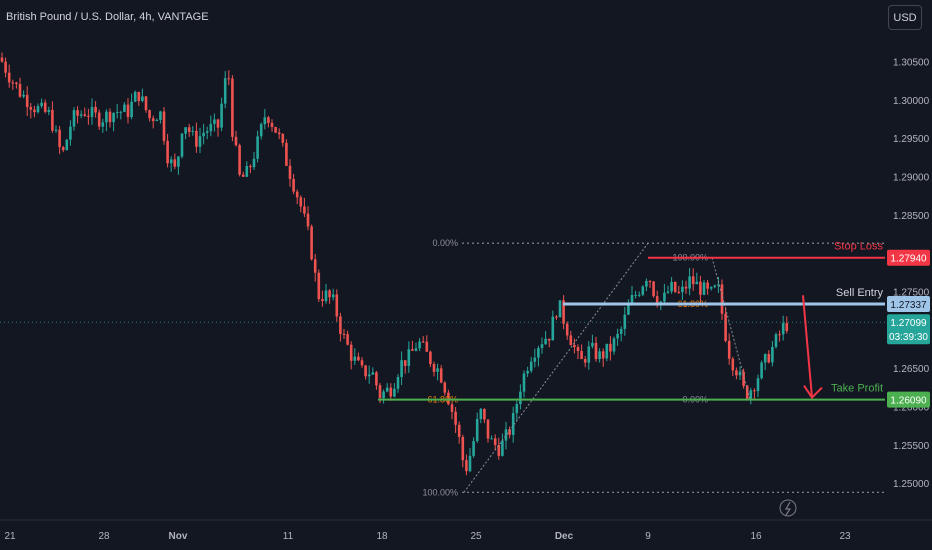  What do you see at coordinates (564, 536) in the screenshot?
I see `x-tick-label: Dec` at bounding box center [564, 536].